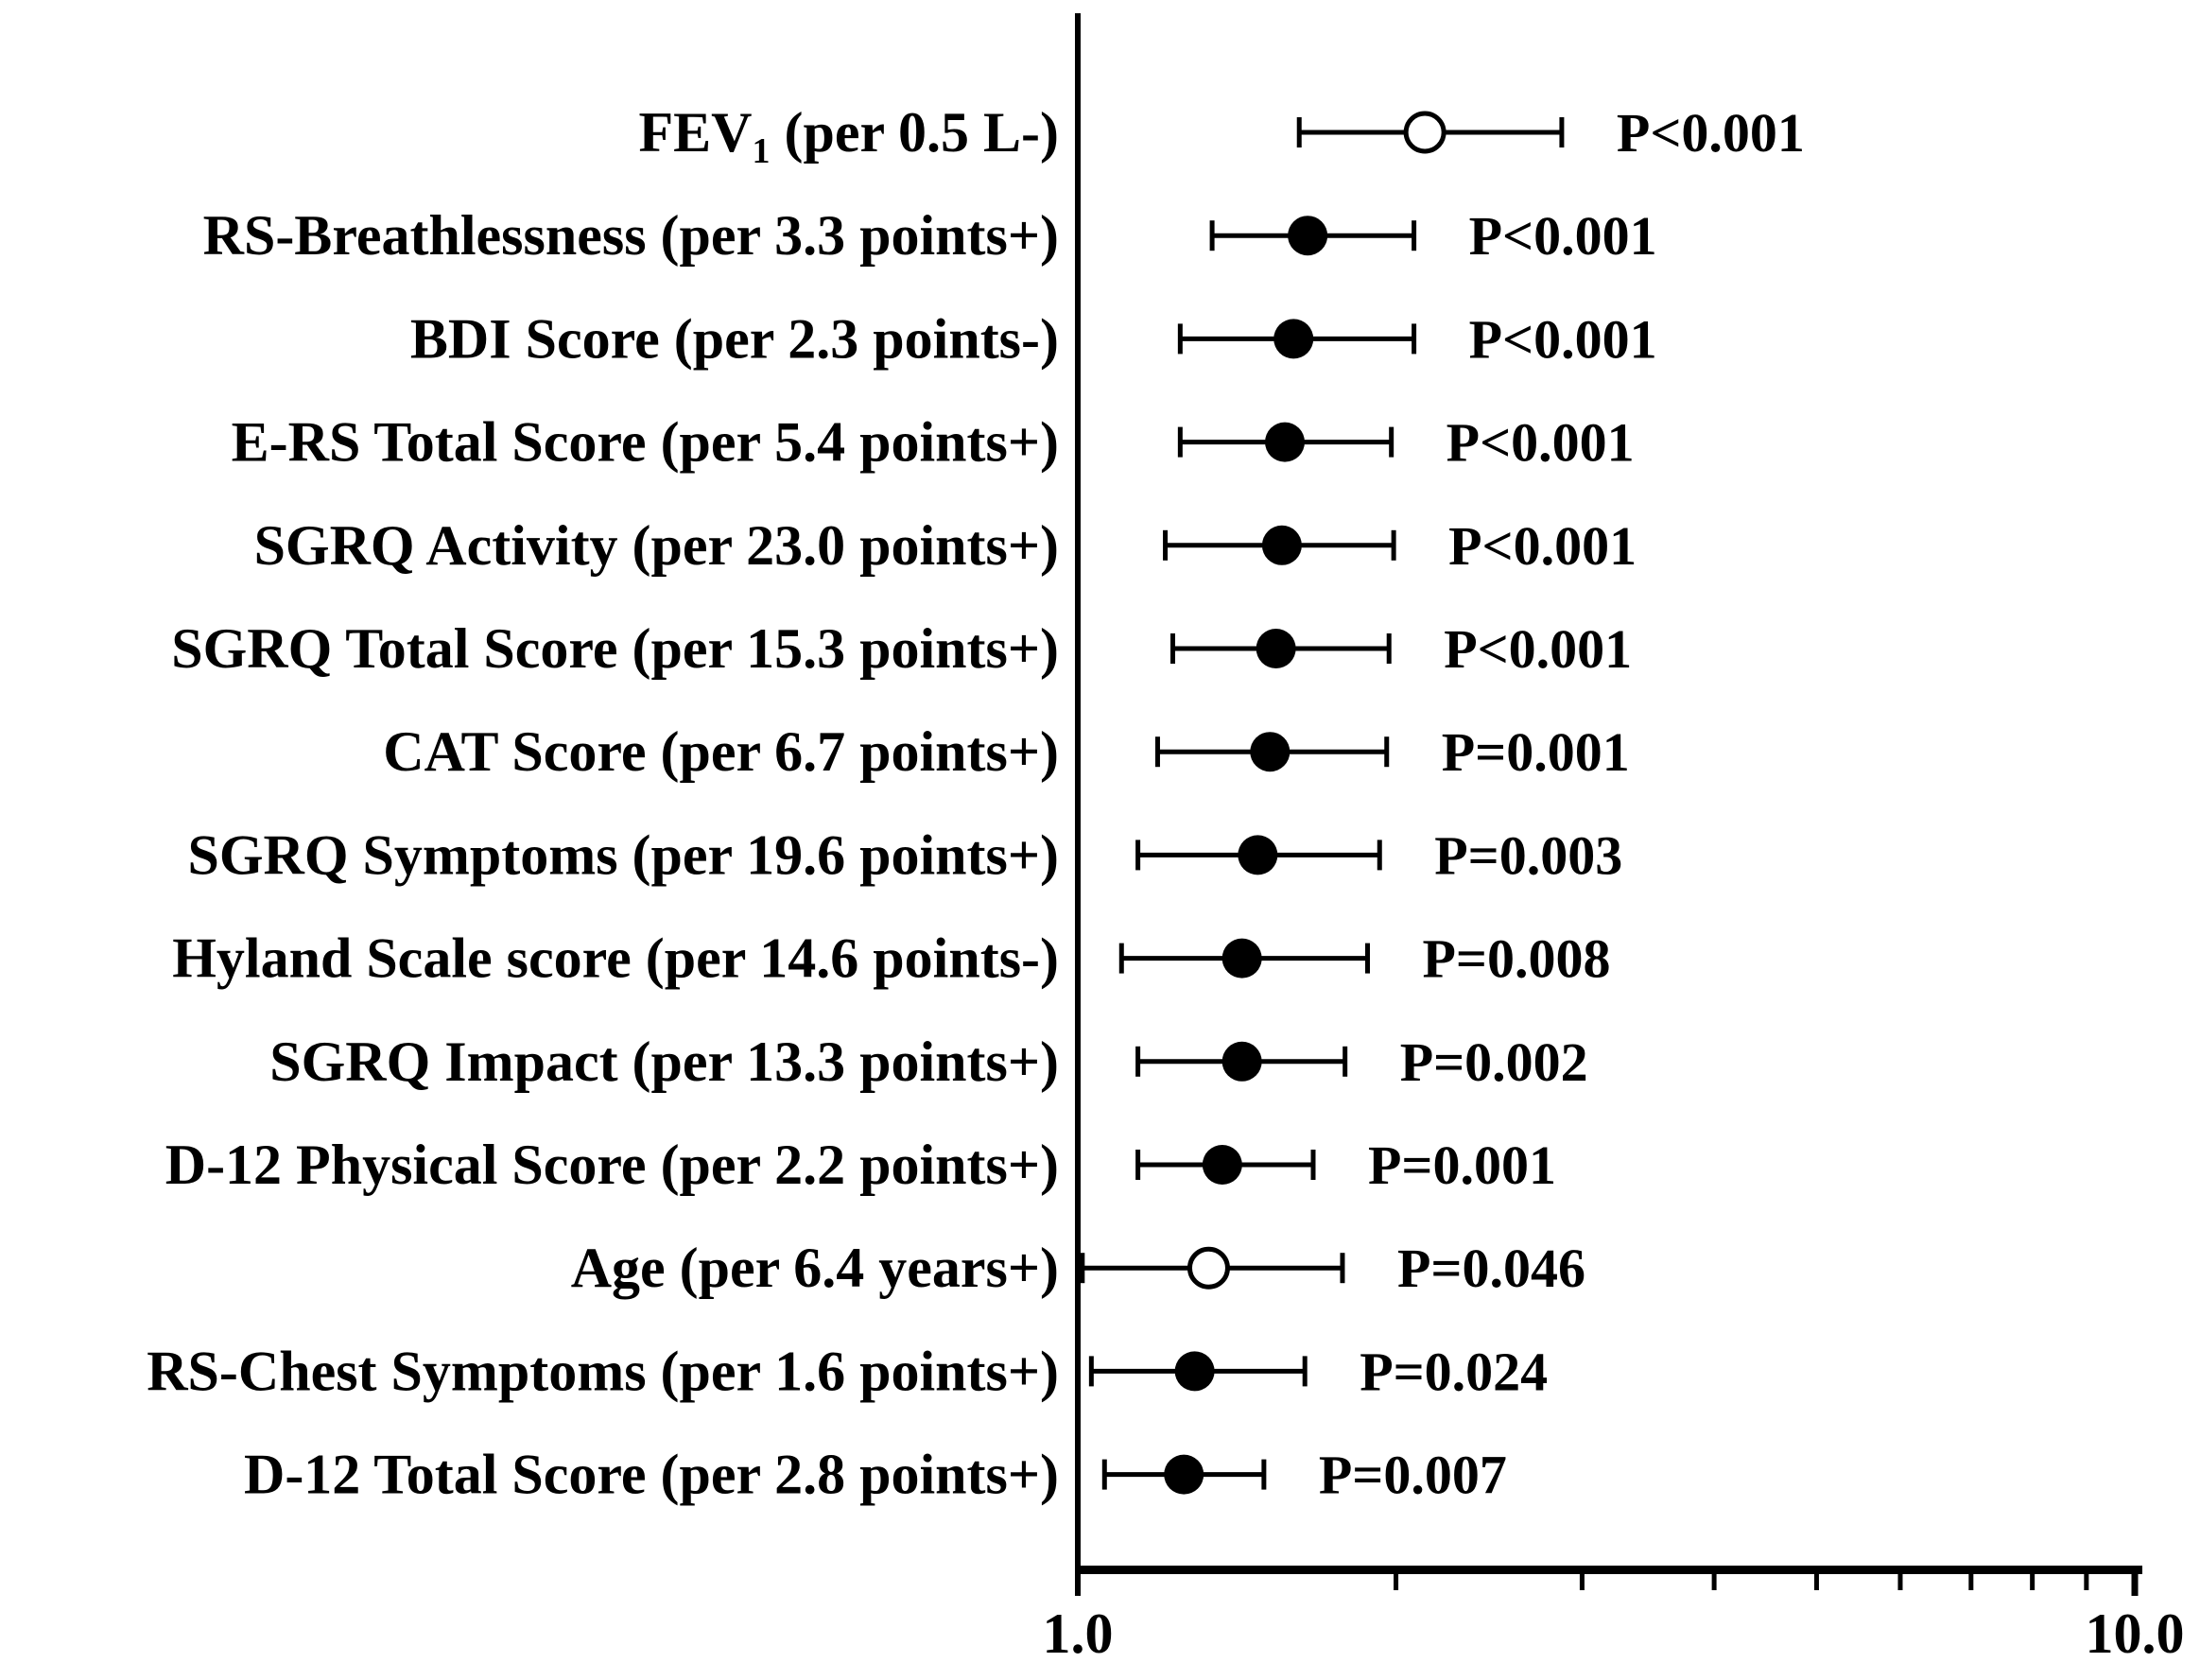 This screenshot has width=2200, height=1680. I want to click on x-axis-line, so click(1608, 1570).